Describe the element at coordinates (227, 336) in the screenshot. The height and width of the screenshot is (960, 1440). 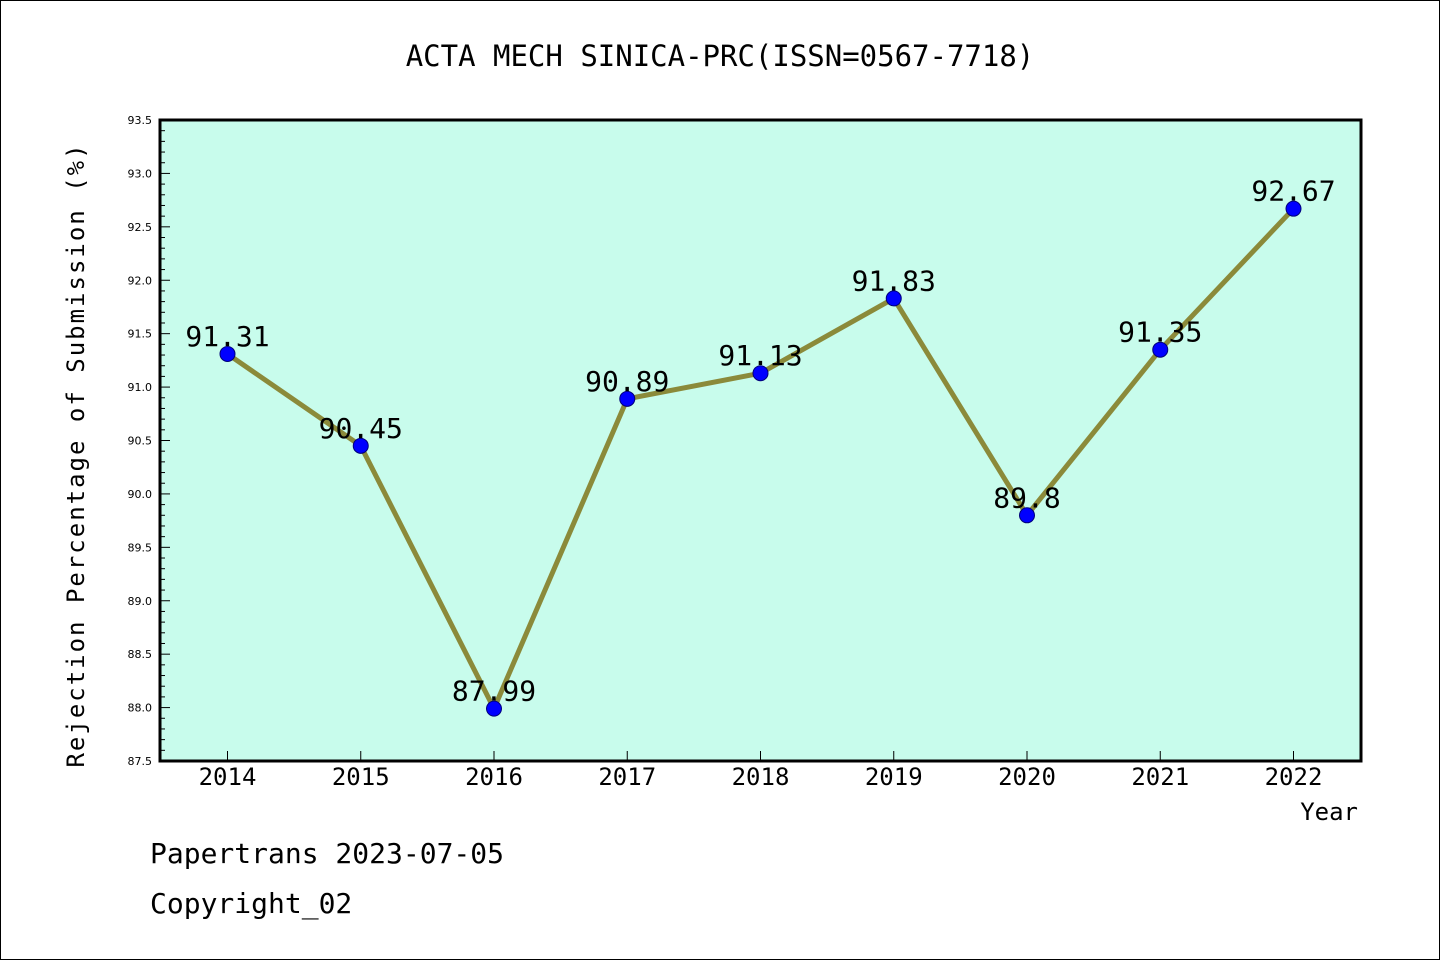
I see `data-label: 91.31` at that location.